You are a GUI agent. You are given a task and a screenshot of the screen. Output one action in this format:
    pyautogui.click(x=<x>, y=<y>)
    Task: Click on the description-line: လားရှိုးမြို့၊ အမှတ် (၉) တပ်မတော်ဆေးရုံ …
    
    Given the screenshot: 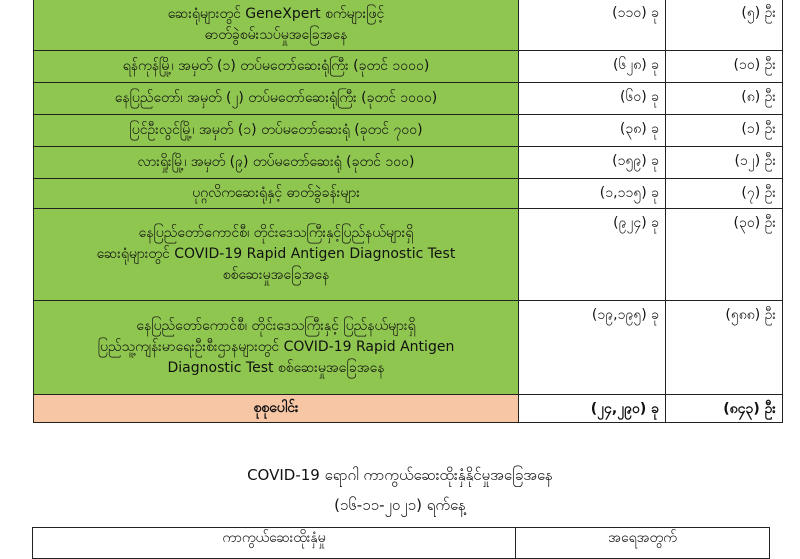 What is the action you would take?
    pyautogui.click(x=276, y=162)
    